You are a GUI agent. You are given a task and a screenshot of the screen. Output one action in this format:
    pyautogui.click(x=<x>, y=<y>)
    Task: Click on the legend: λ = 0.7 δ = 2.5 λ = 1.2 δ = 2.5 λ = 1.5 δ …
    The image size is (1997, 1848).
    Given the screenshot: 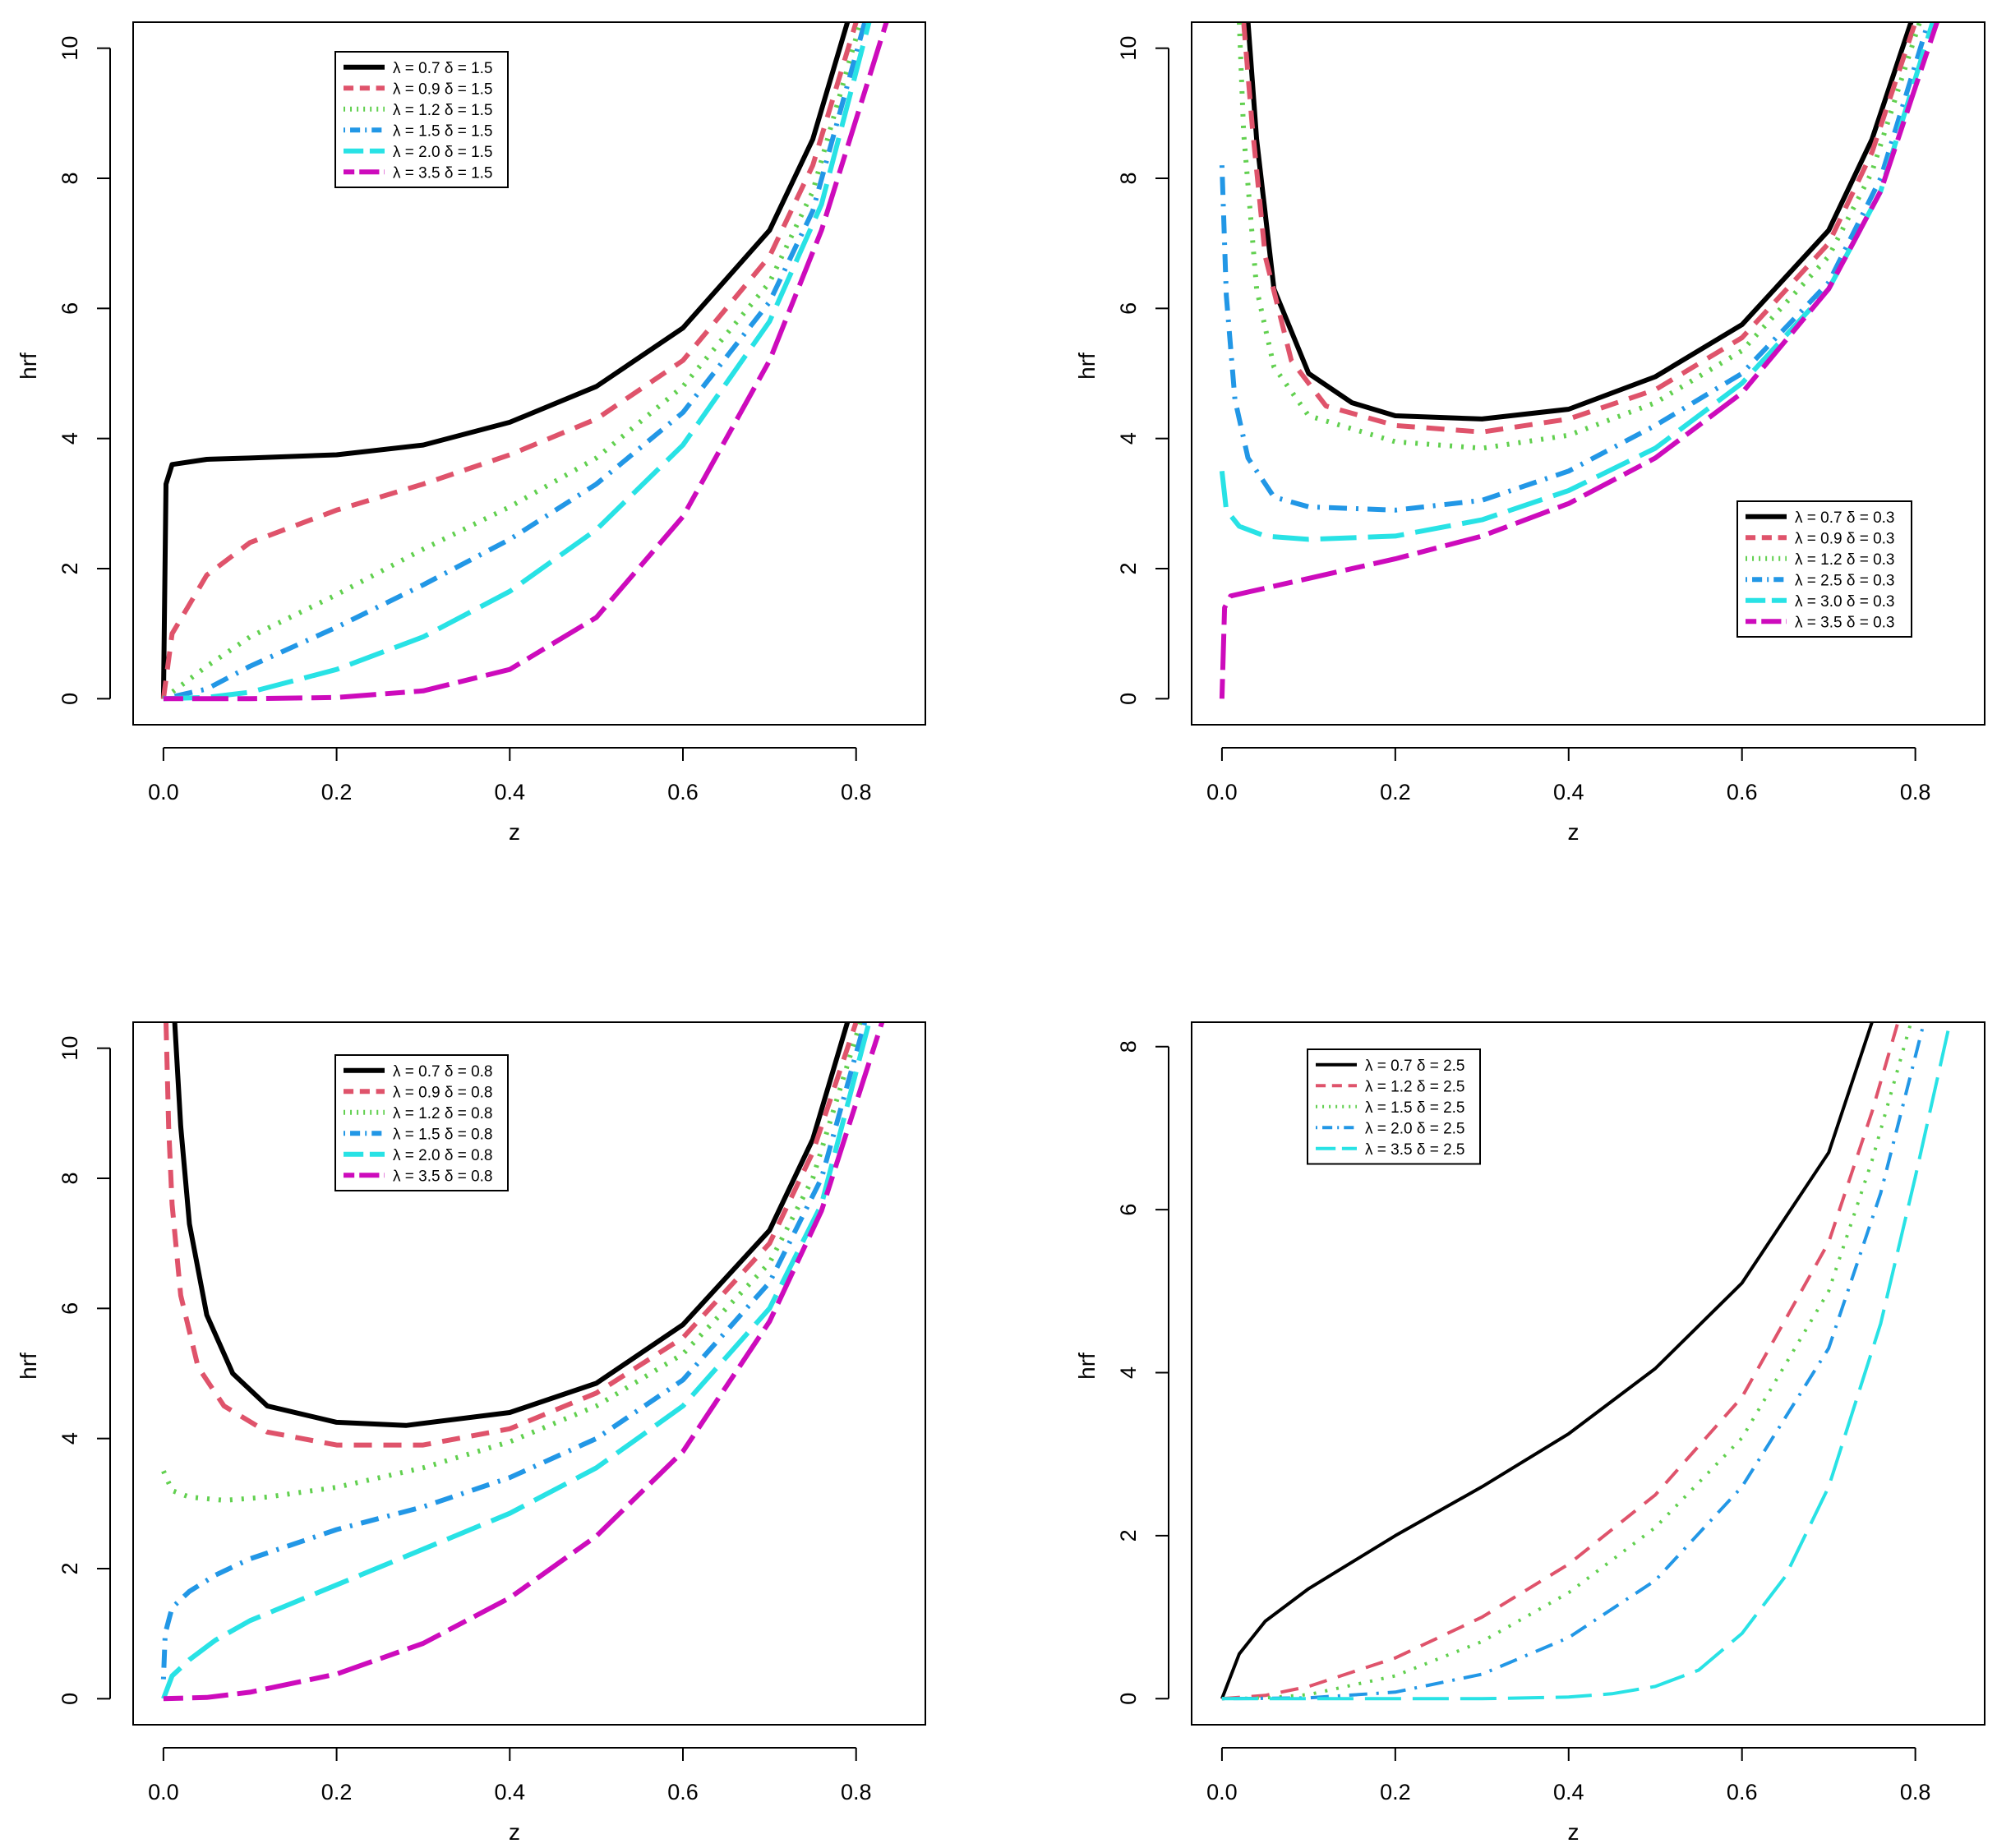 What is the action you would take?
    pyautogui.click(x=1394, y=1107)
    